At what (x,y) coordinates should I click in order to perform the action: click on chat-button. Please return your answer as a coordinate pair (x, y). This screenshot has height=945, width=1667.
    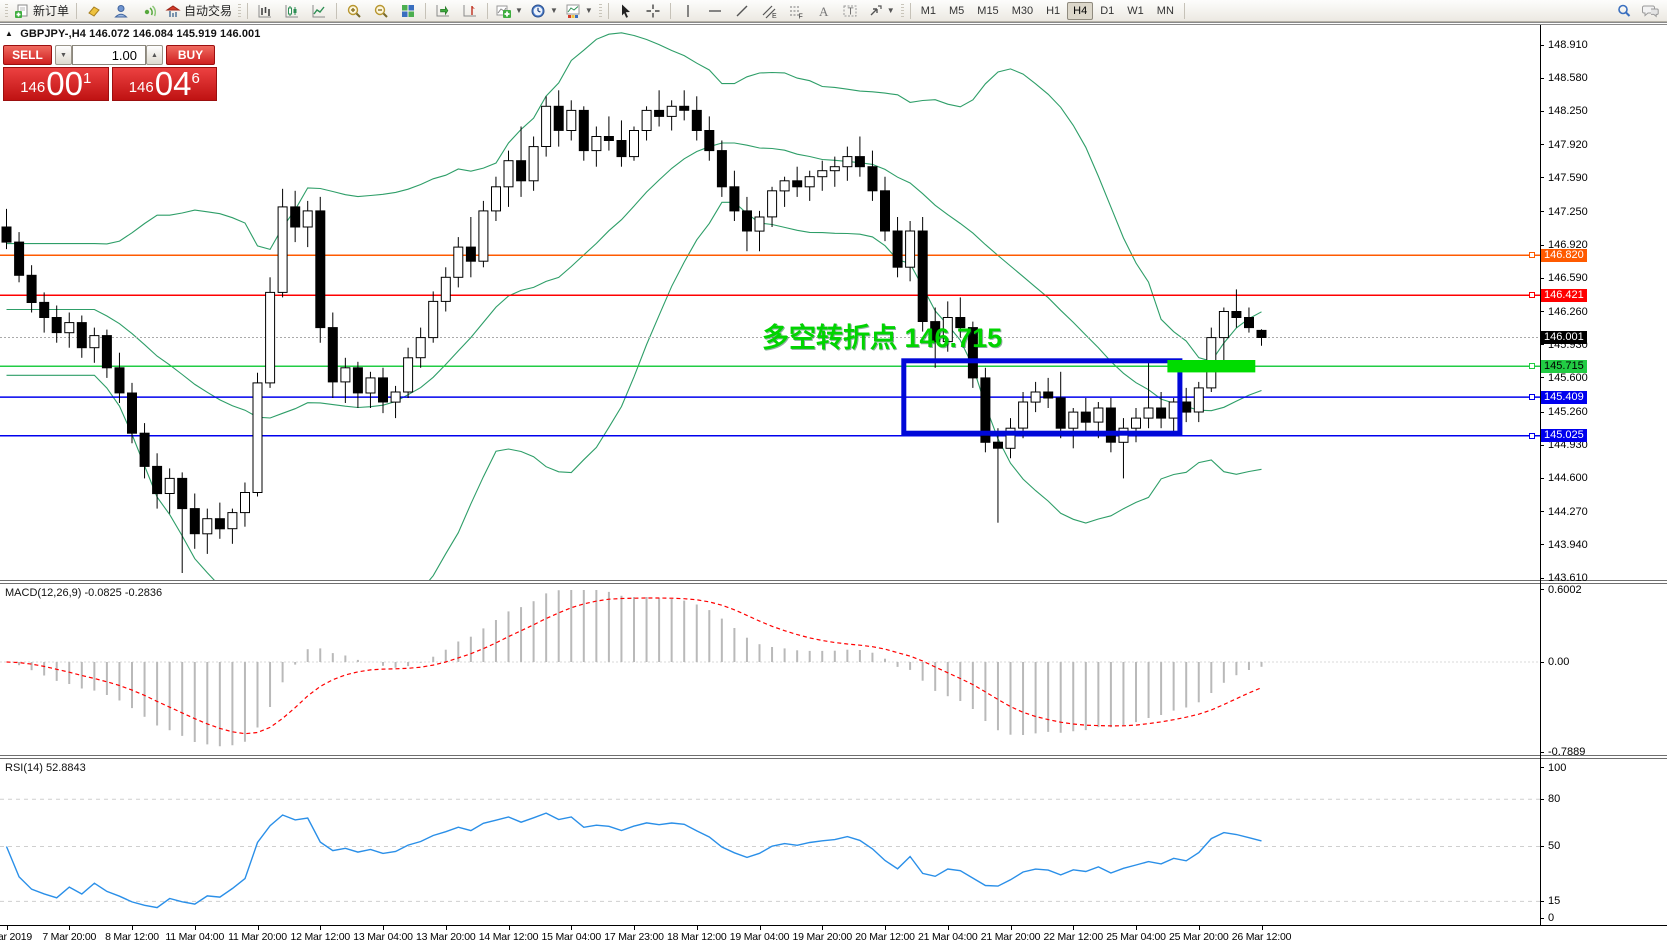
    Looking at the image, I should click on (1651, 11).